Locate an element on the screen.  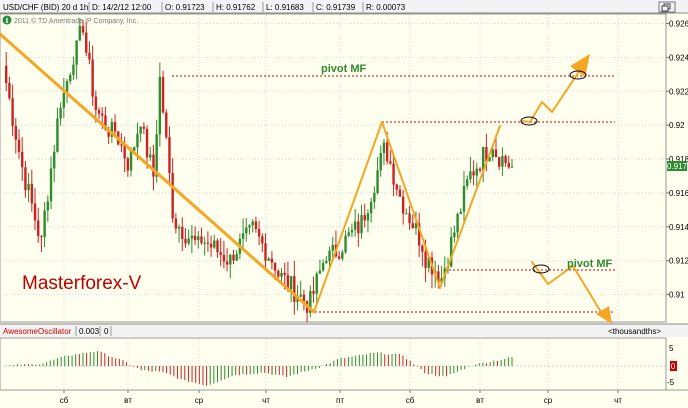
open-readout: O: 0.91723 is located at coordinates (185, 7).